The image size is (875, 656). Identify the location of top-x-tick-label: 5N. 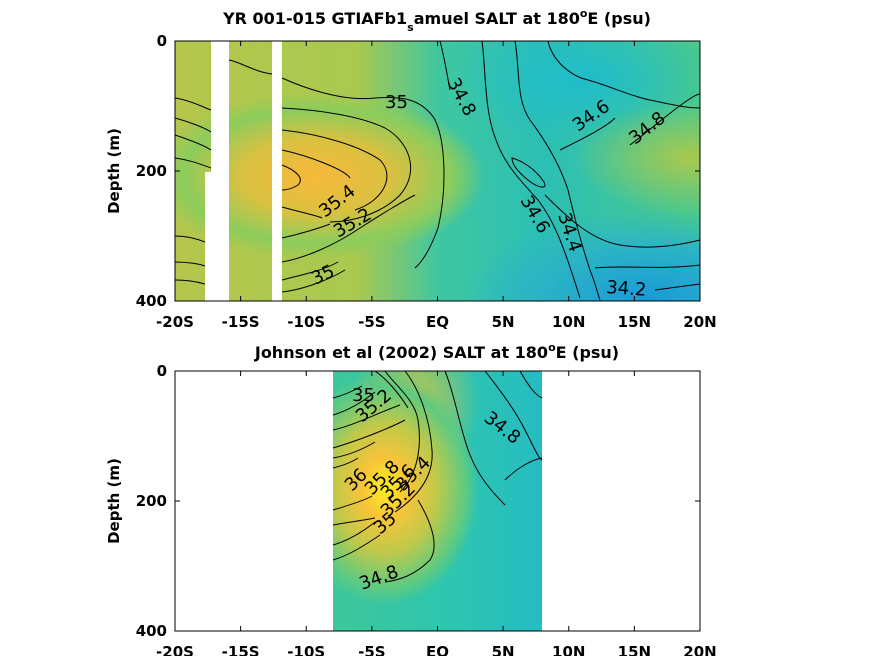
(503, 322).